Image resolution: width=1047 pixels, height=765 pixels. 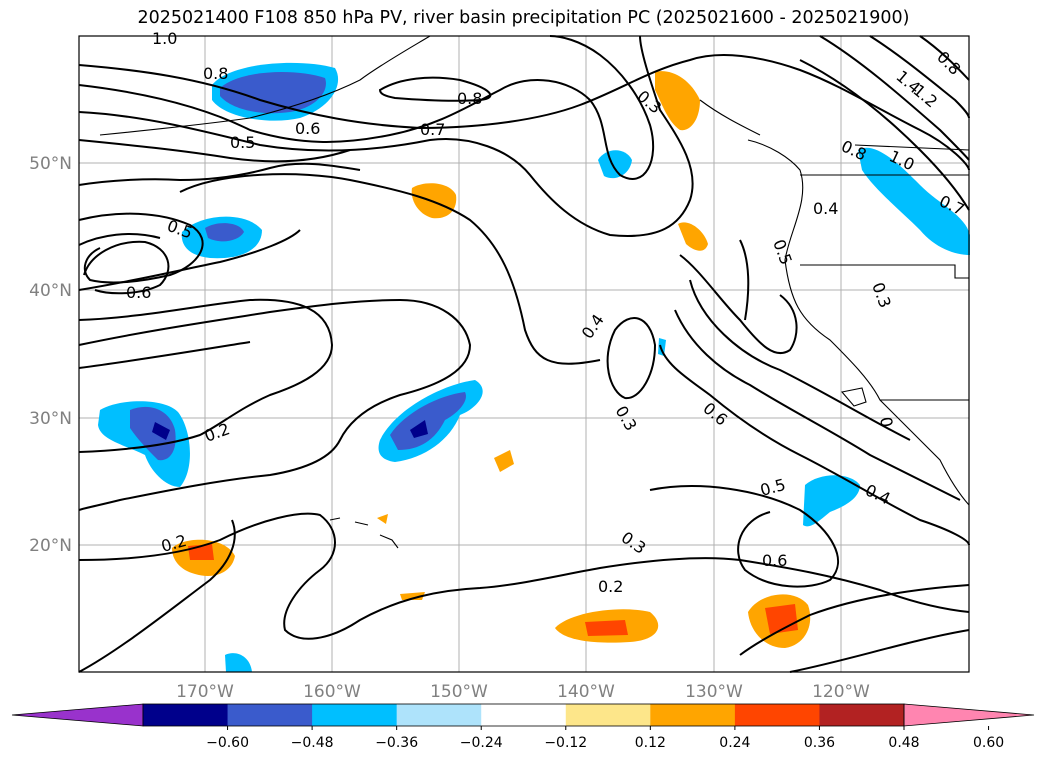 I want to click on contour-label: 0.2, so click(x=610, y=586).